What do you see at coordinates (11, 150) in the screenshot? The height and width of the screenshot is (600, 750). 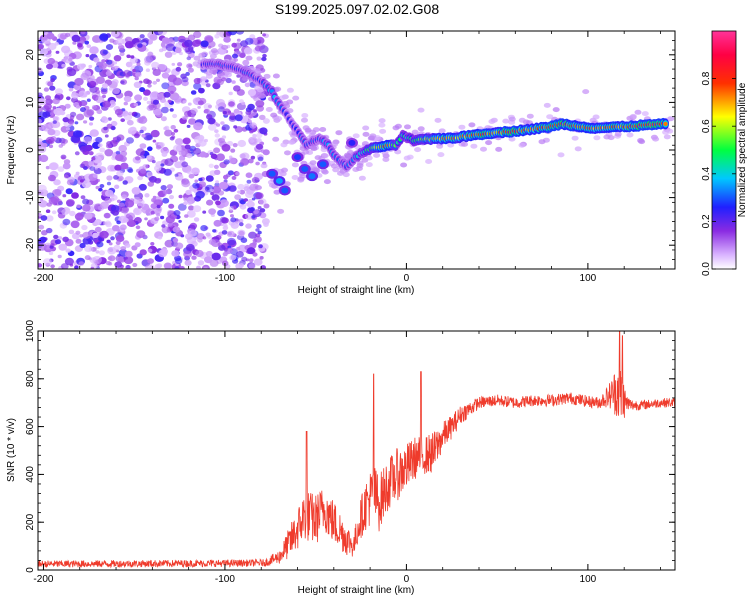 I see `spectrogram-ylabel: Frequency (Hz)` at bounding box center [11, 150].